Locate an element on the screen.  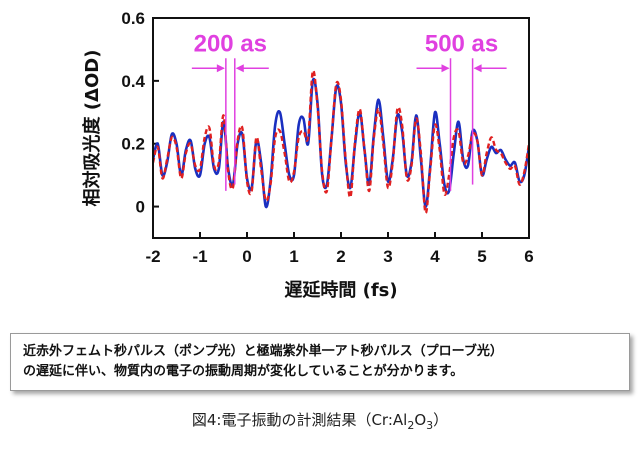
x-axis-label: 遅延時間 (fs) is located at coordinates (340, 290).